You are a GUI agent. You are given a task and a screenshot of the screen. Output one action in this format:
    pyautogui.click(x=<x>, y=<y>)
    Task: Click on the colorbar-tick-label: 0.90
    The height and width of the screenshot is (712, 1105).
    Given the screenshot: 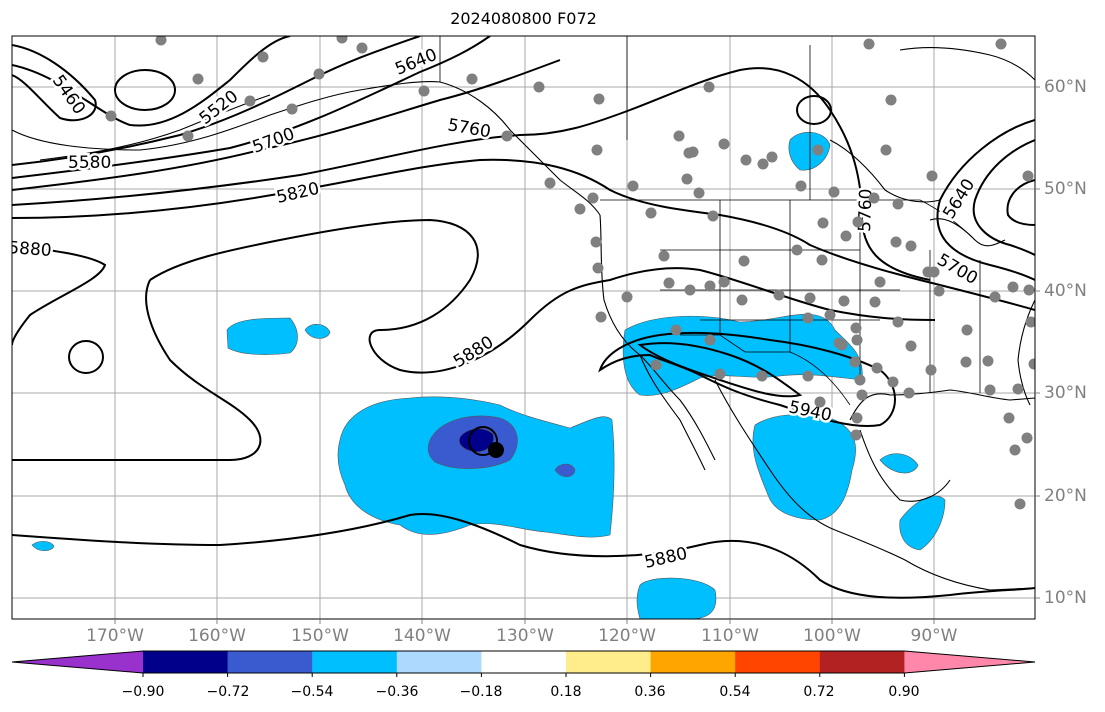 What is the action you would take?
    pyautogui.click(x=904, y=692)
    